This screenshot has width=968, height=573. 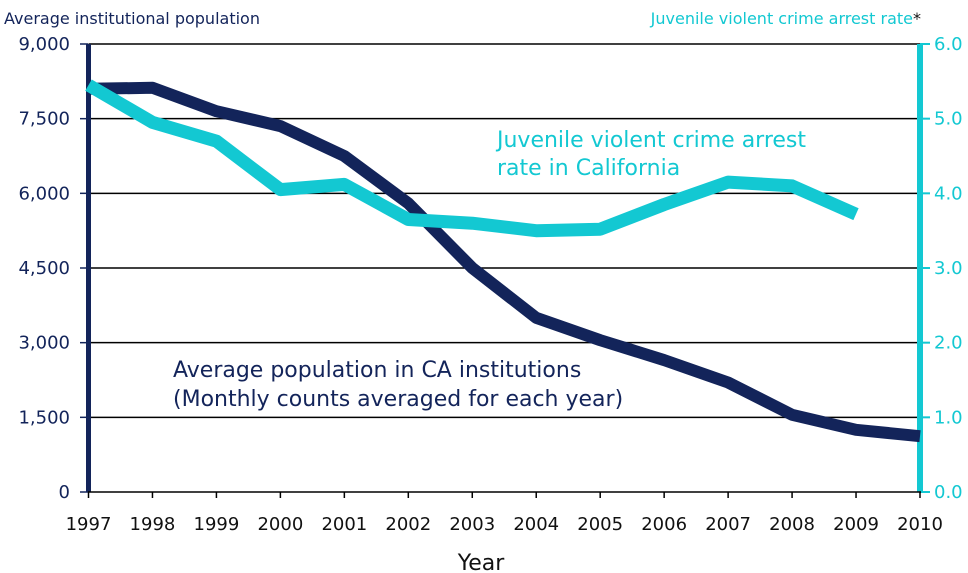 What do you see at coordinates (481, 562) in the screenshot?
I see `x-axis-label: Year` at bounding box center [481, 562].